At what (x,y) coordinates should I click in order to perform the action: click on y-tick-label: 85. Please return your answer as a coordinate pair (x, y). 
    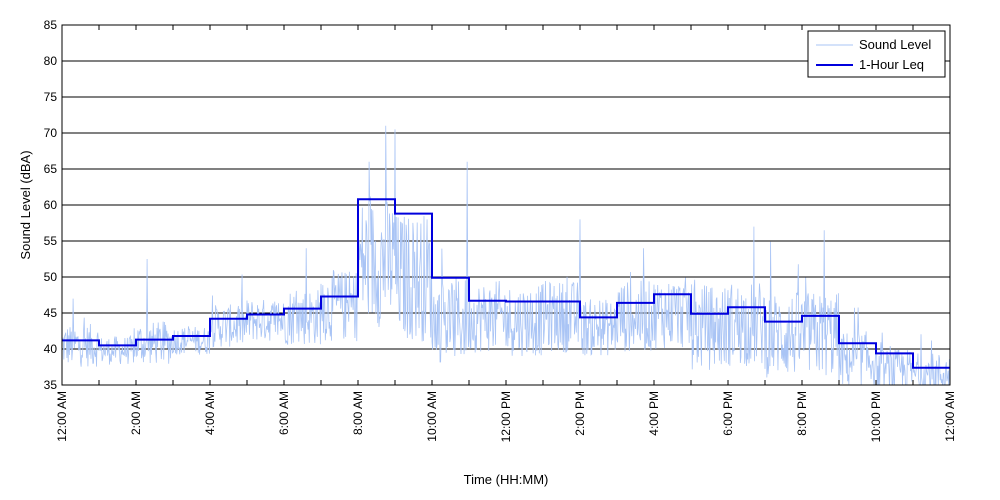
    Looking at the image, I should click on (51, 25).